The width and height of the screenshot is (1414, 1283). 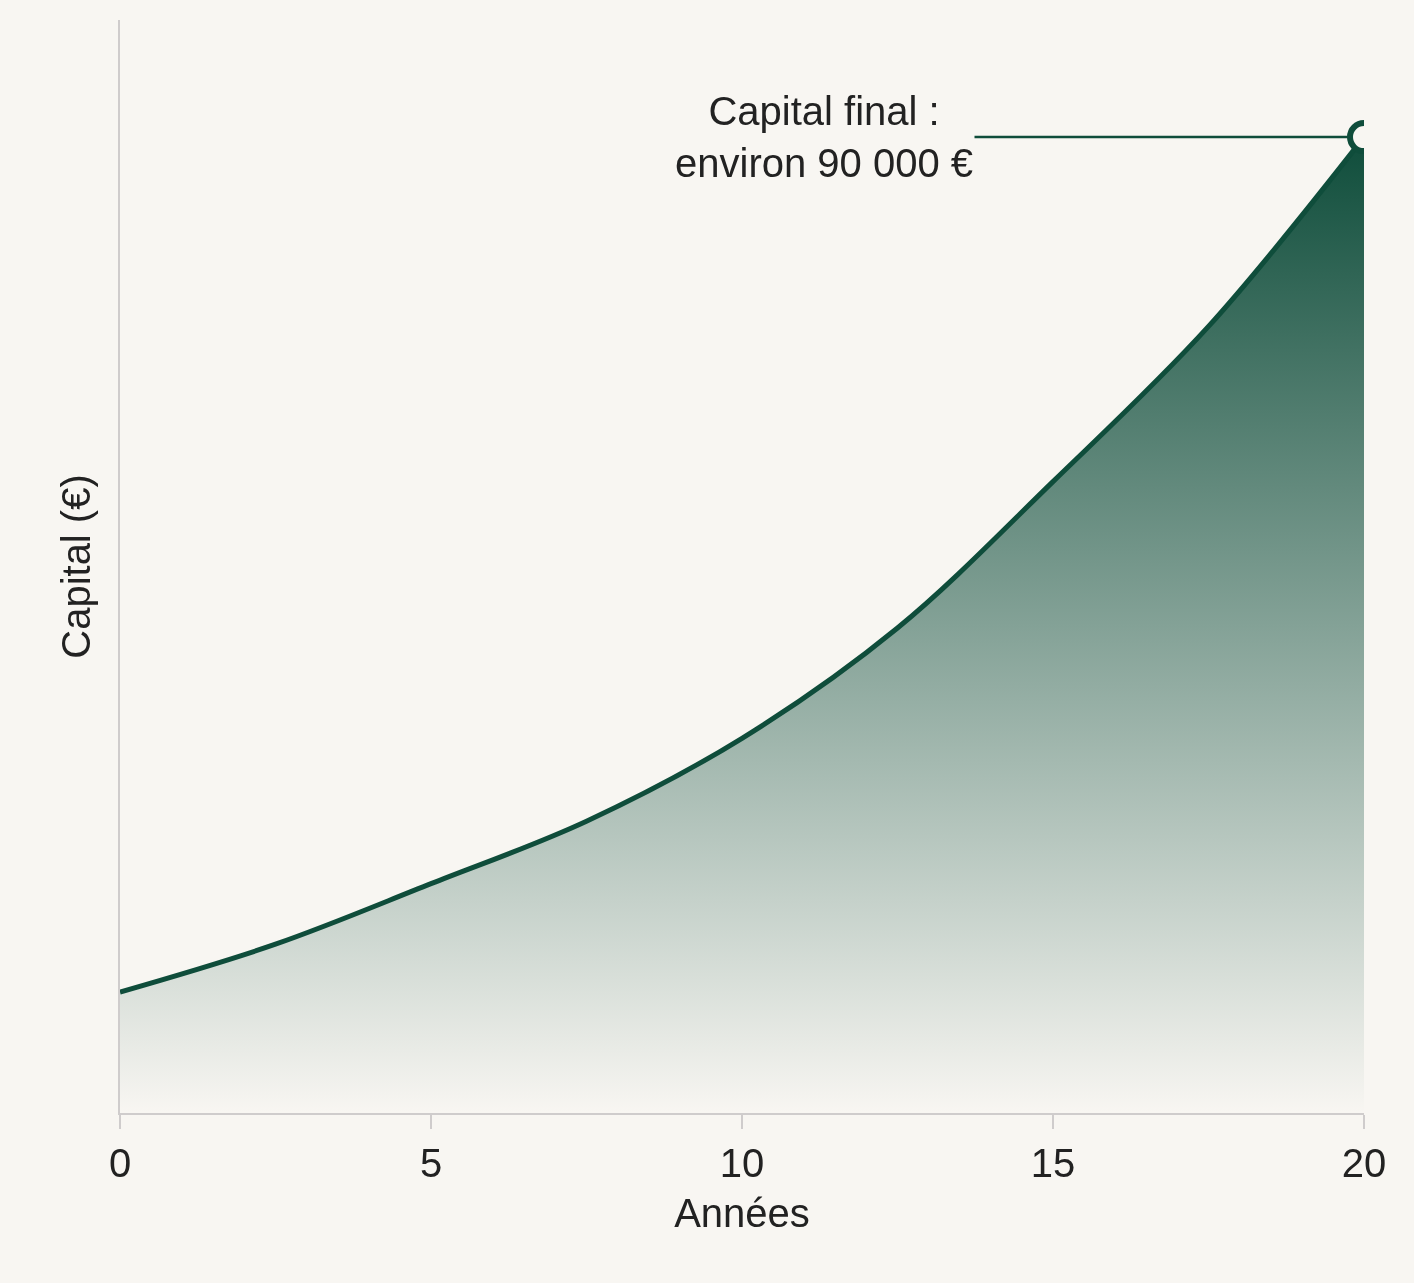 I want to click on annotation: Capital final : environ 90 000 €, so click(x=824, y=137).